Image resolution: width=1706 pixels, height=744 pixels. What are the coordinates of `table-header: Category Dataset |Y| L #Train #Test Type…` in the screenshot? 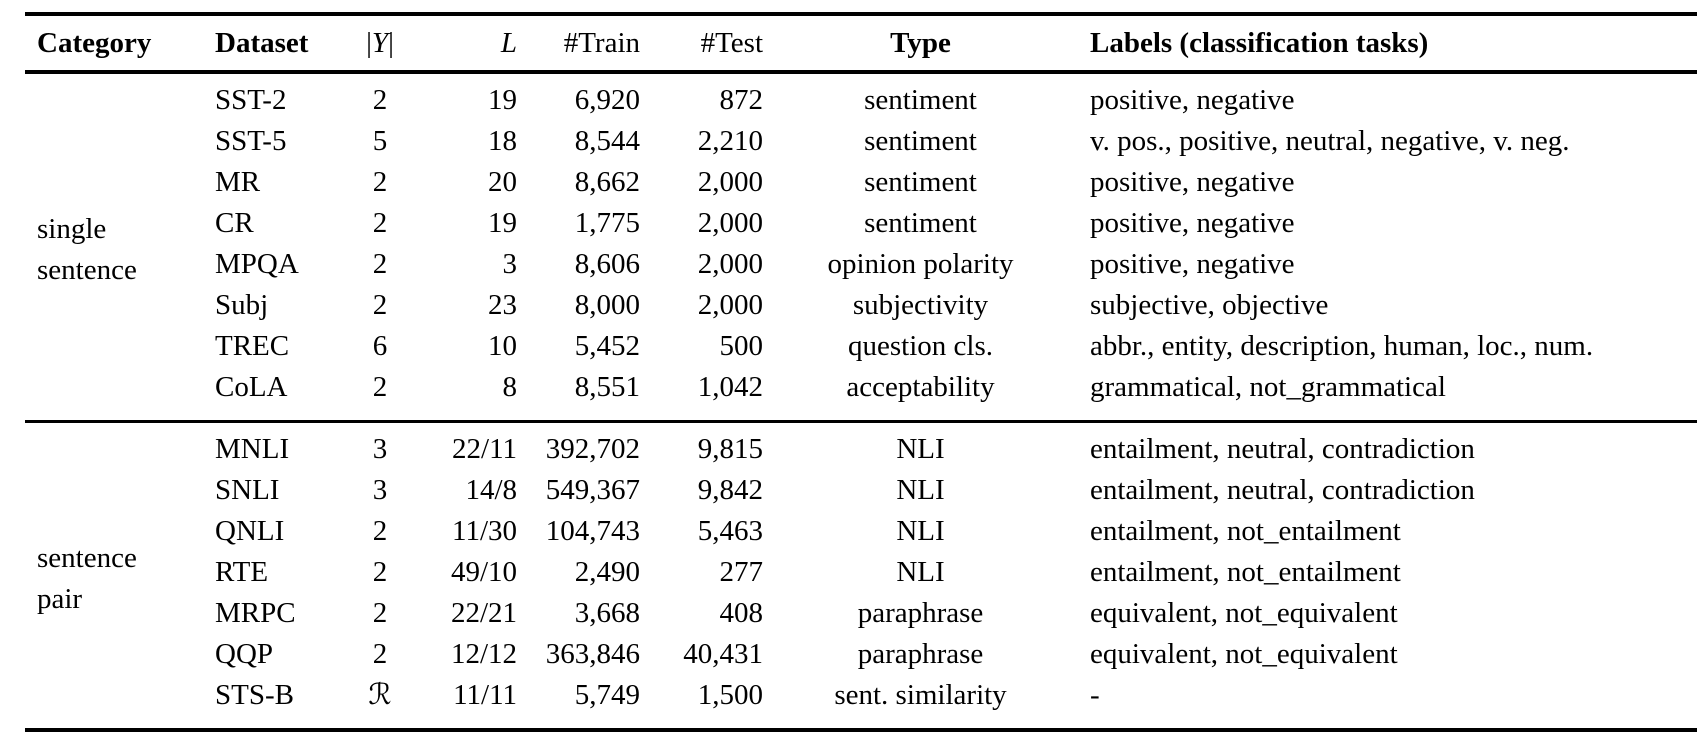 It's located at (861, 44).